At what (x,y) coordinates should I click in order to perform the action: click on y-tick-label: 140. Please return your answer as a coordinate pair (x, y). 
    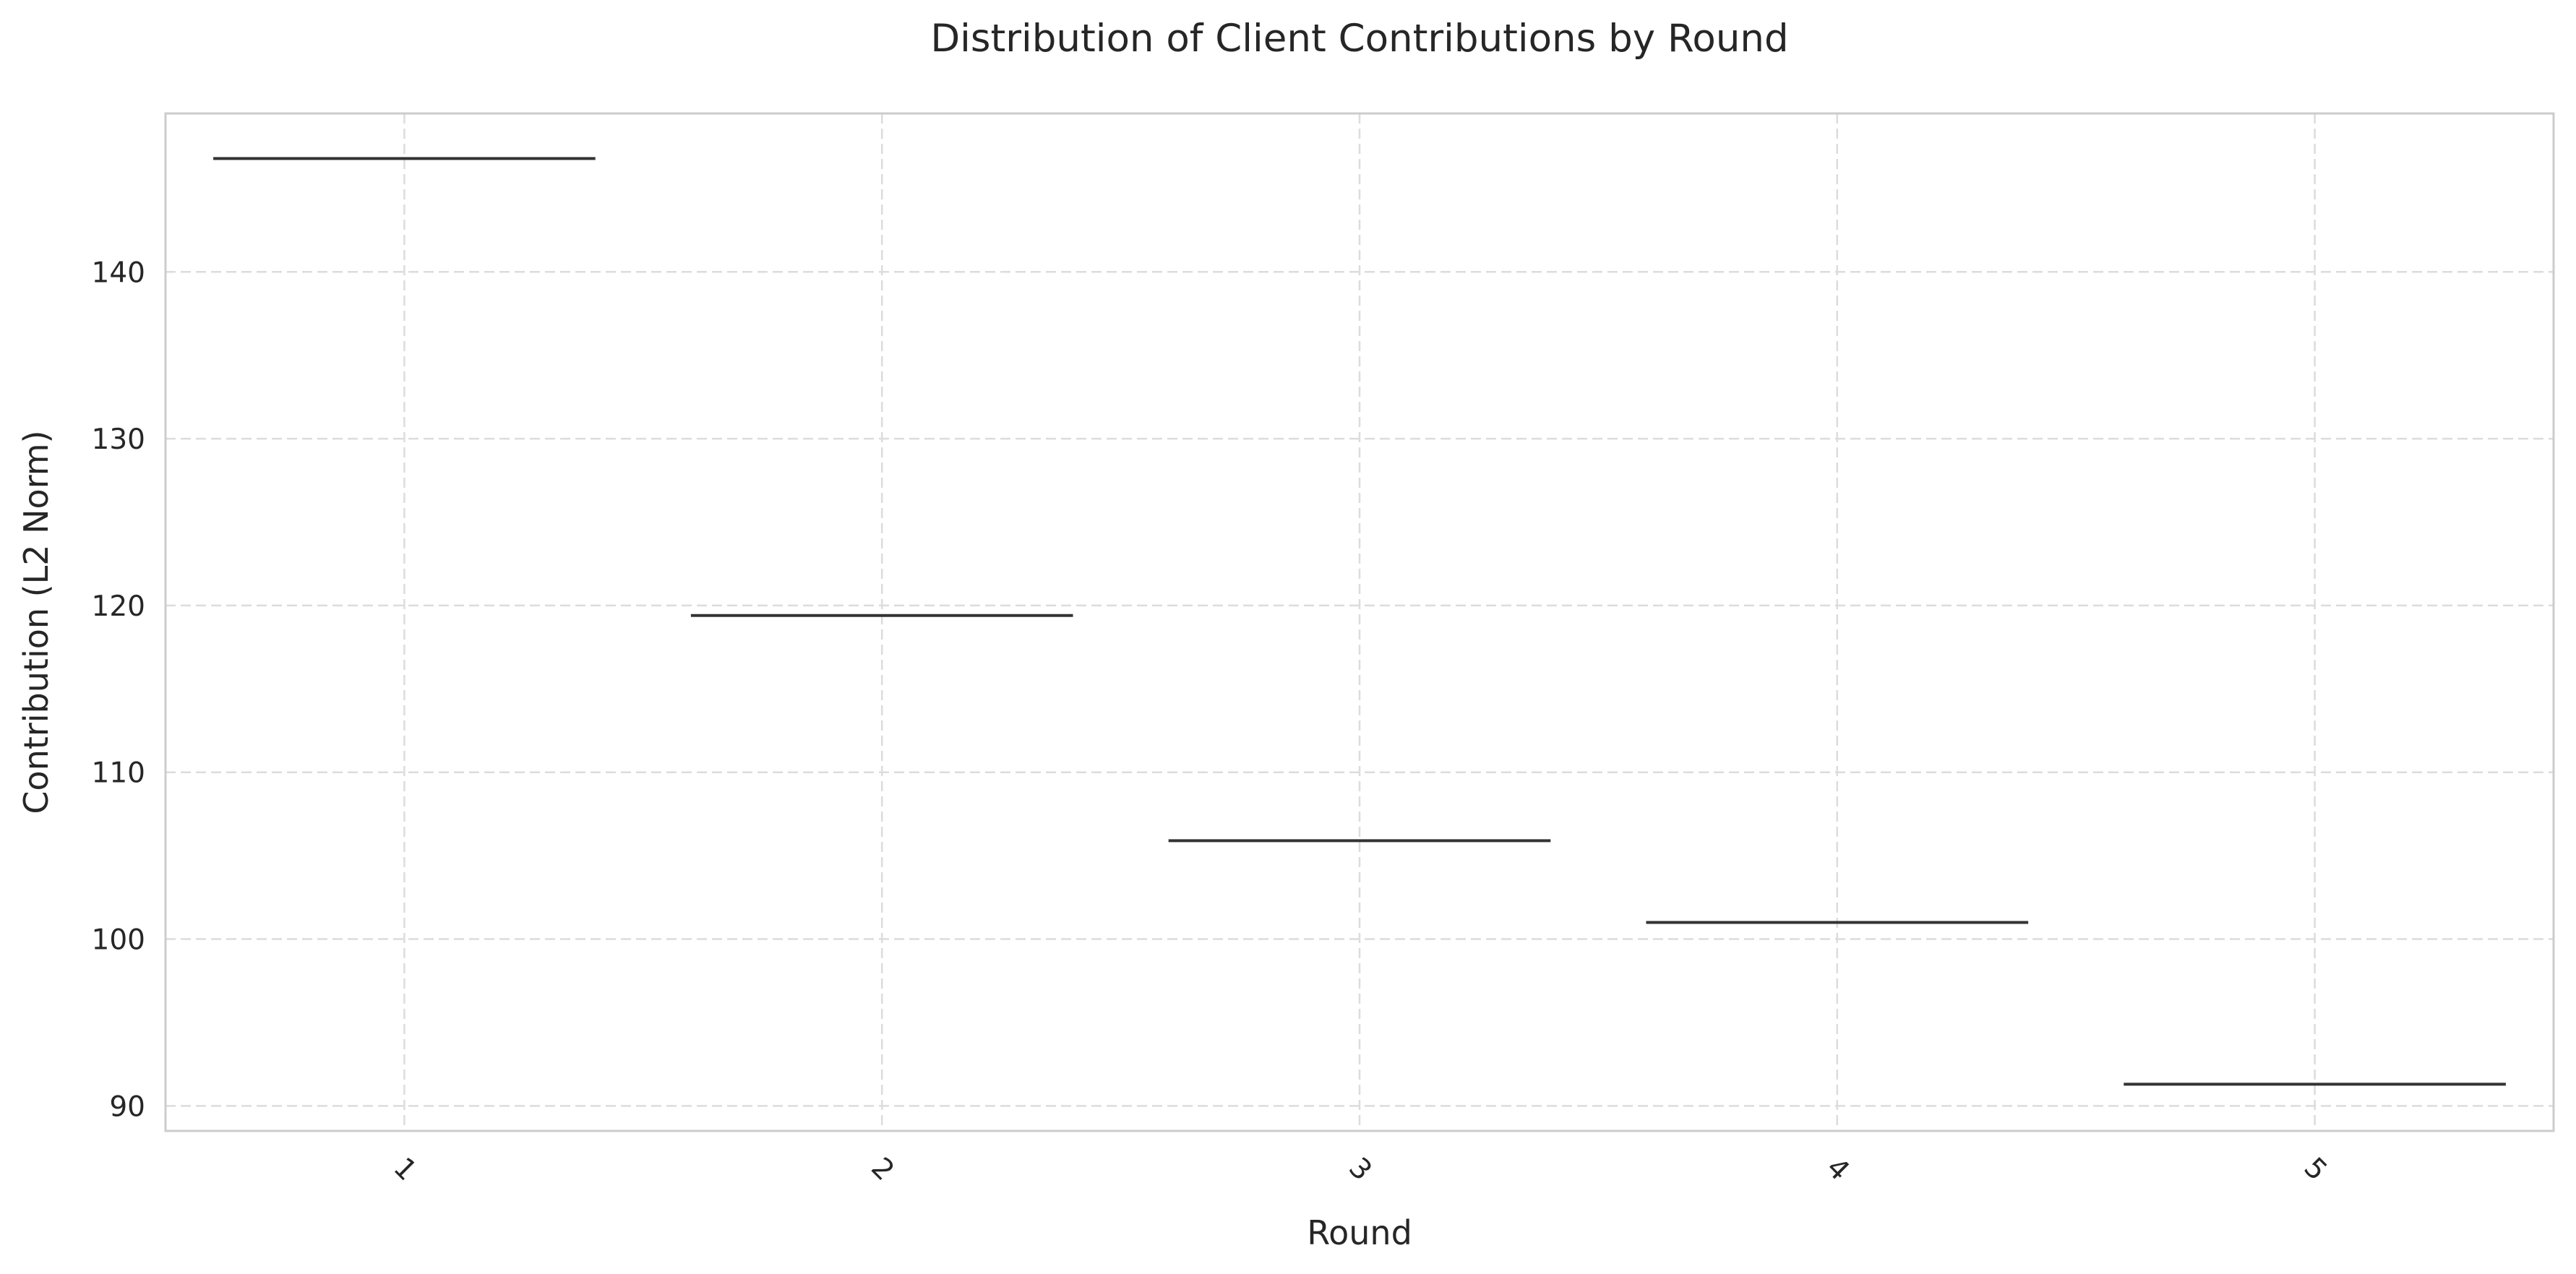
    Looking at the image, I should click on (119, 273).